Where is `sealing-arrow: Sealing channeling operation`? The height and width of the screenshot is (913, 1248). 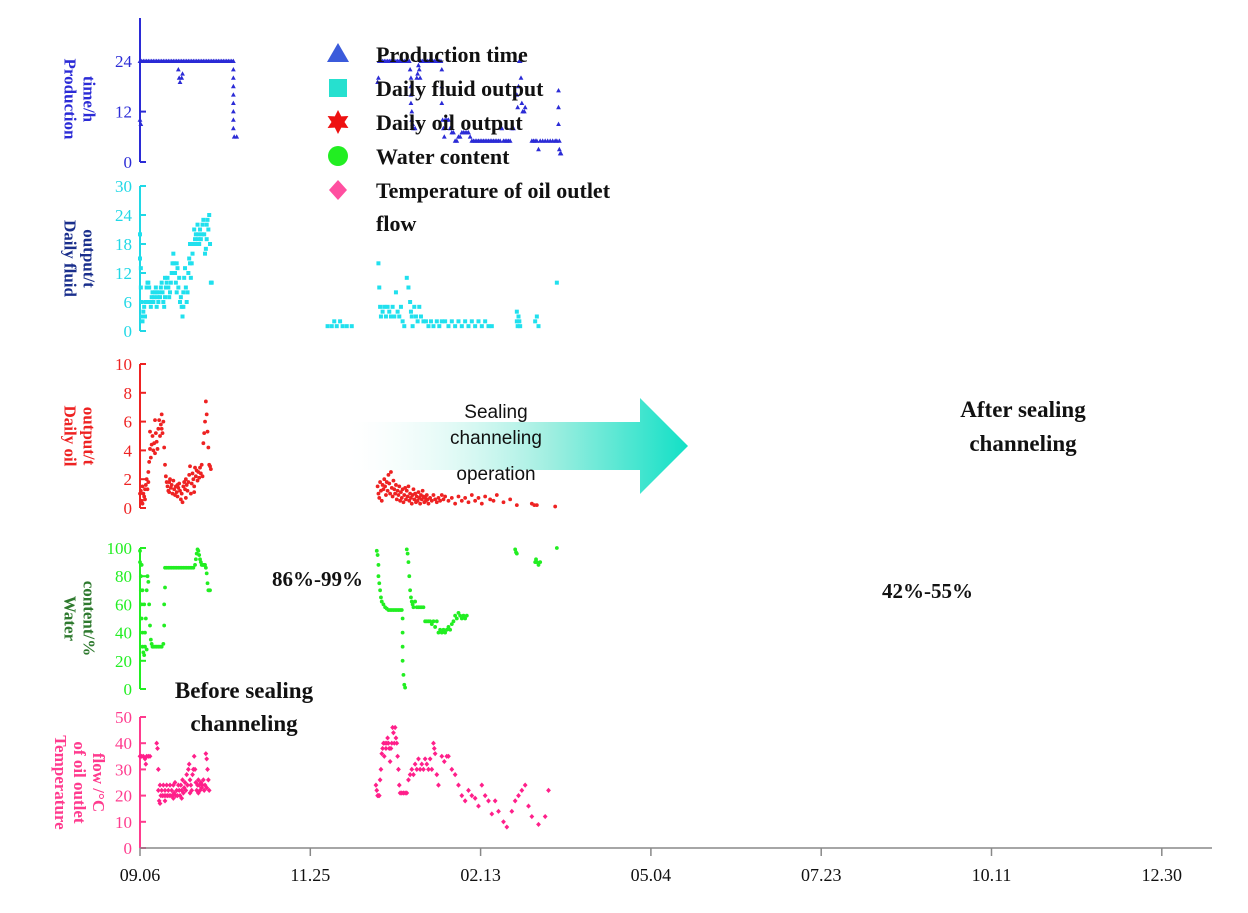 sealing-arrow: Sealing channeling operation is located at coordinates (519, 446).